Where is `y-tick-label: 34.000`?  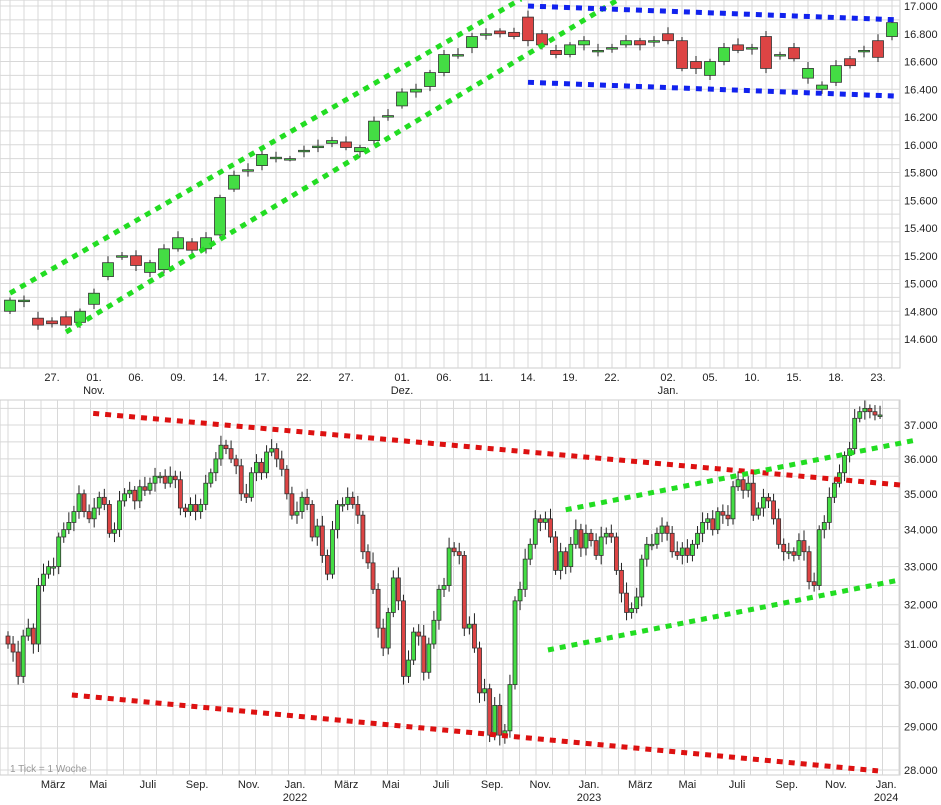
y-tick-label: 34.000 is located at coordinates (921, 531).